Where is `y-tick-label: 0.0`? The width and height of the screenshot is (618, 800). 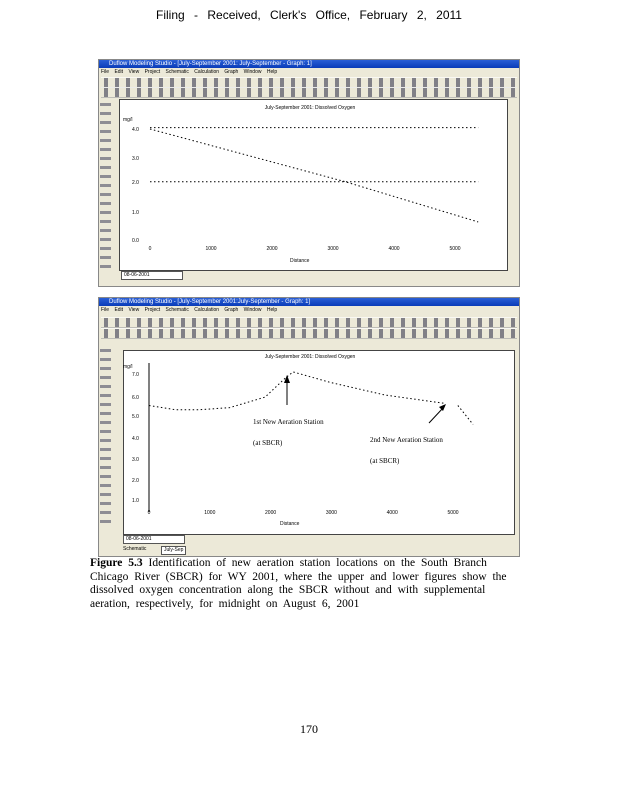
y-tick-label: 0.0 is located at coordinates (135, 241).